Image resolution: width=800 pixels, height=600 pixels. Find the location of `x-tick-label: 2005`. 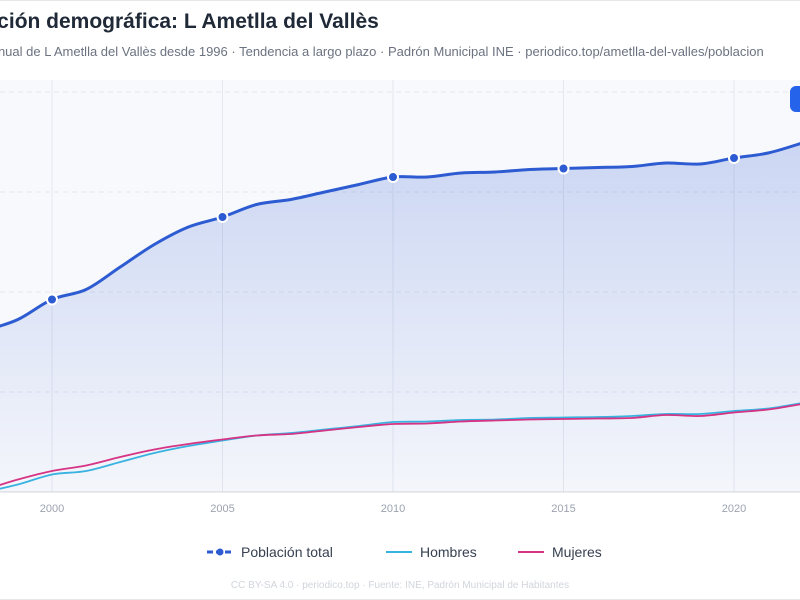

x-tick-label: 2005 is located at coordinates (222, 509).